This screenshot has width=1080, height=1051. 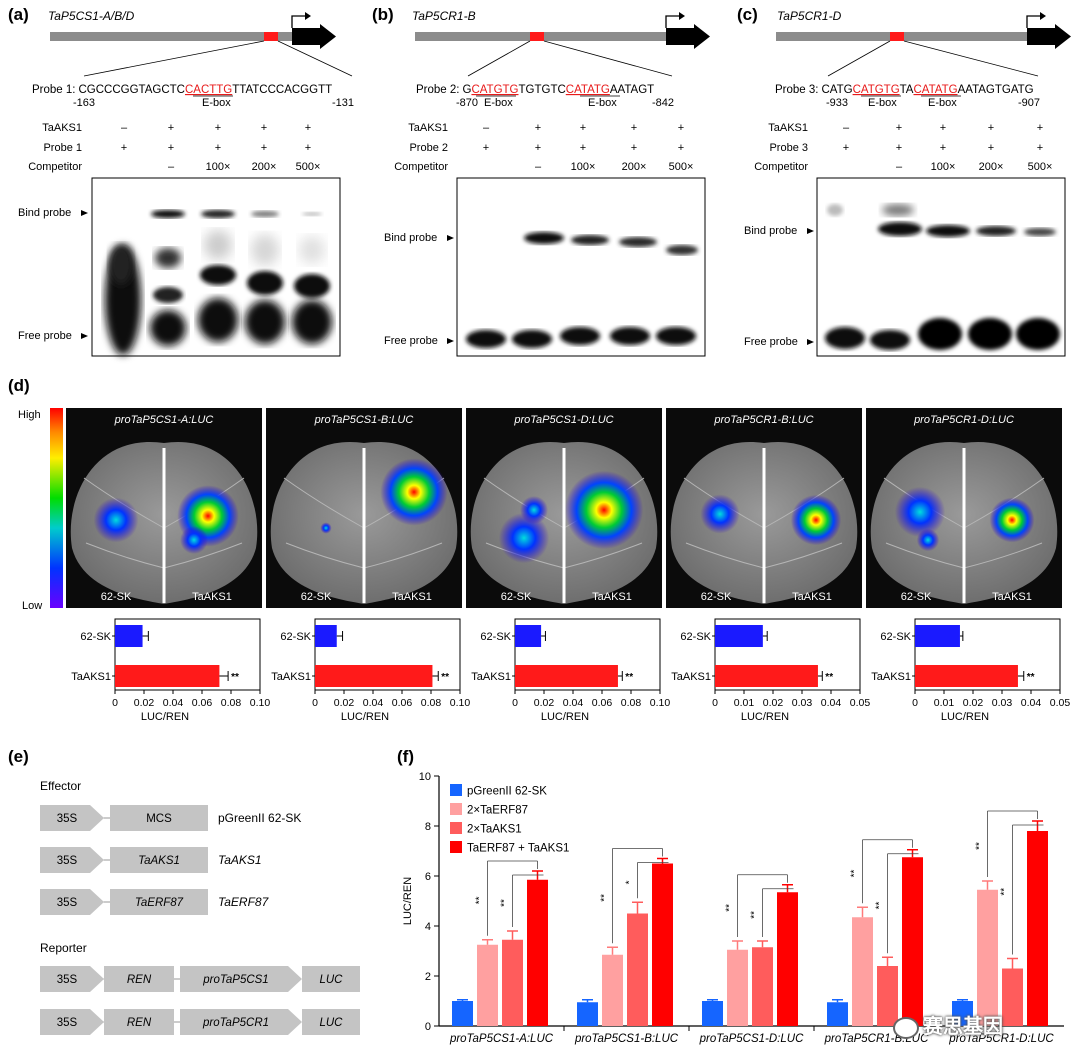 I want to click on leaf-left-label: 62-SK, so click(x=716, y=597).